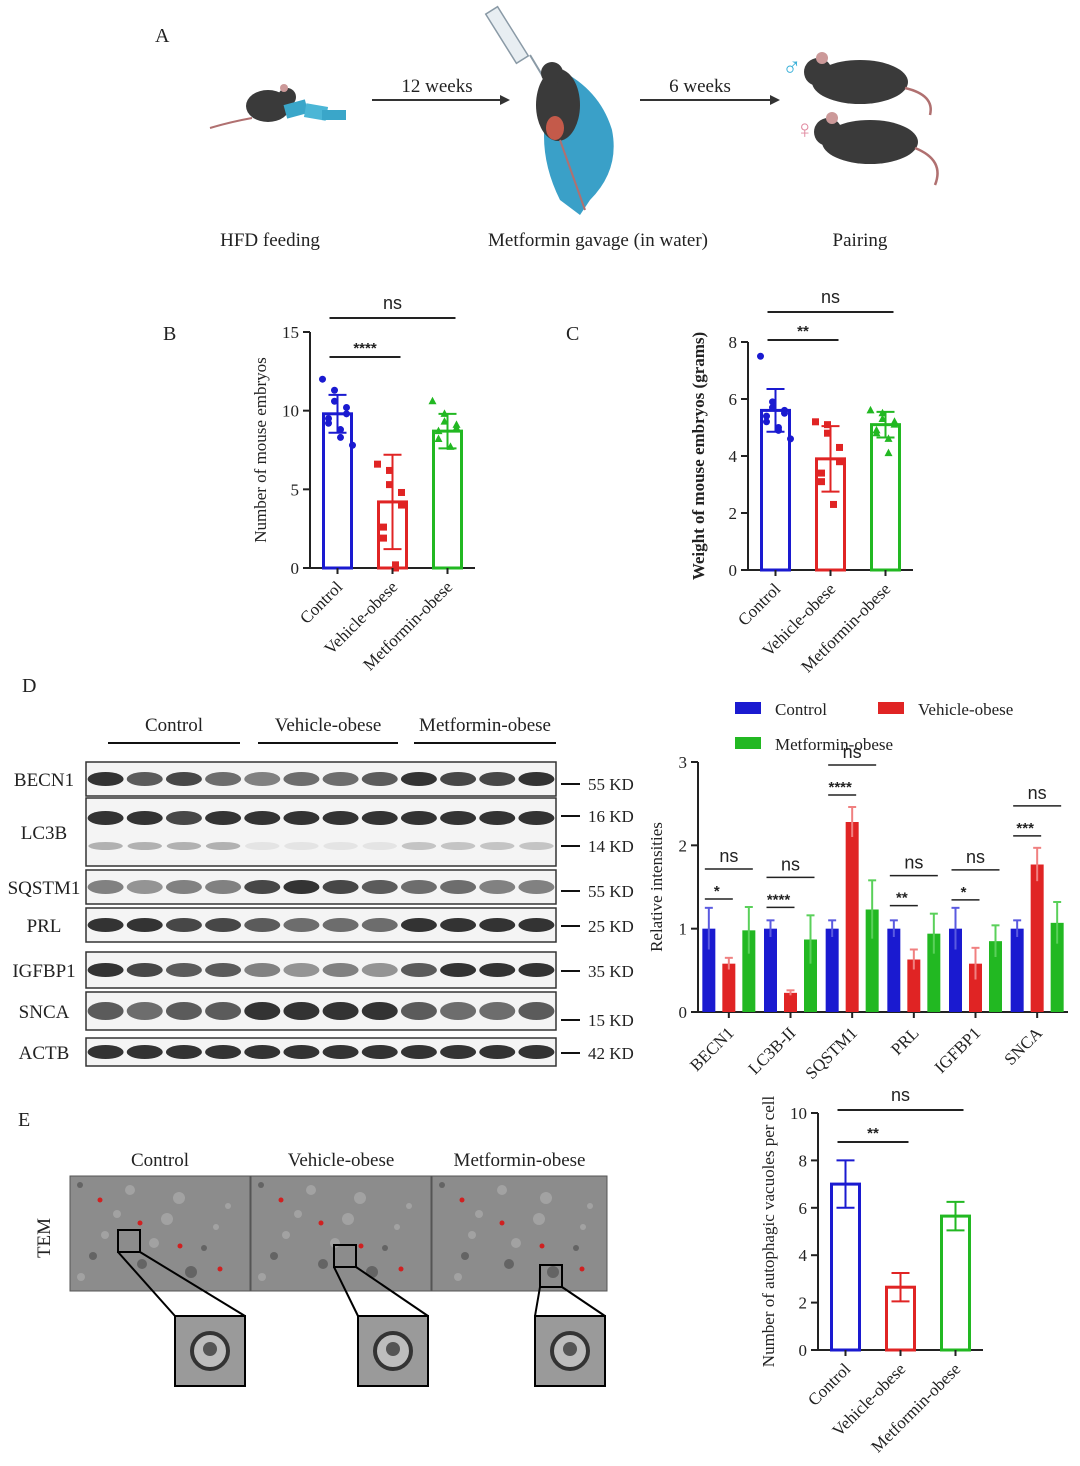 The height and width of the screenshot is (1466, 1080). What do you see at coordinates (748, 743) in the screenshot?
I see `legend-swatch` at bounding box center [748, 743].